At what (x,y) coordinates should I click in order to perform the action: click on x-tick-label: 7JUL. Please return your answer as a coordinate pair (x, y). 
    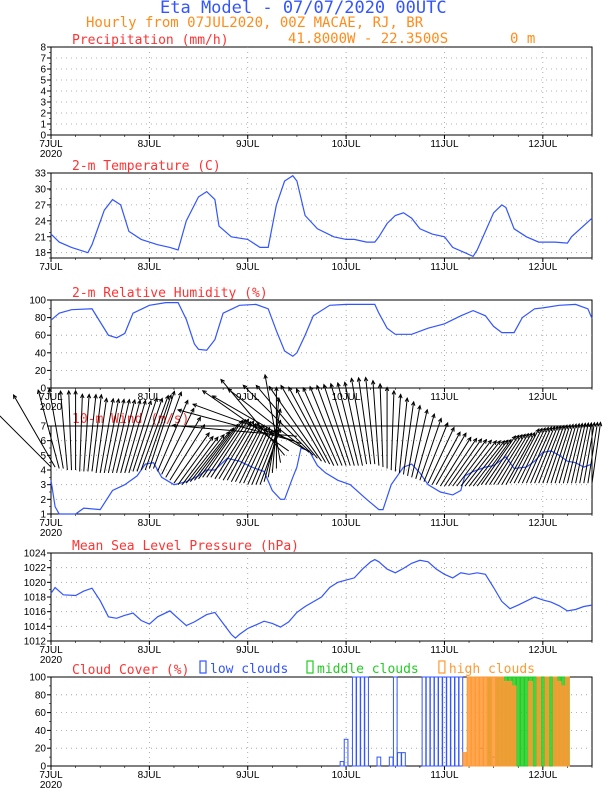
    Looking at the image, I should click on (51, 523).